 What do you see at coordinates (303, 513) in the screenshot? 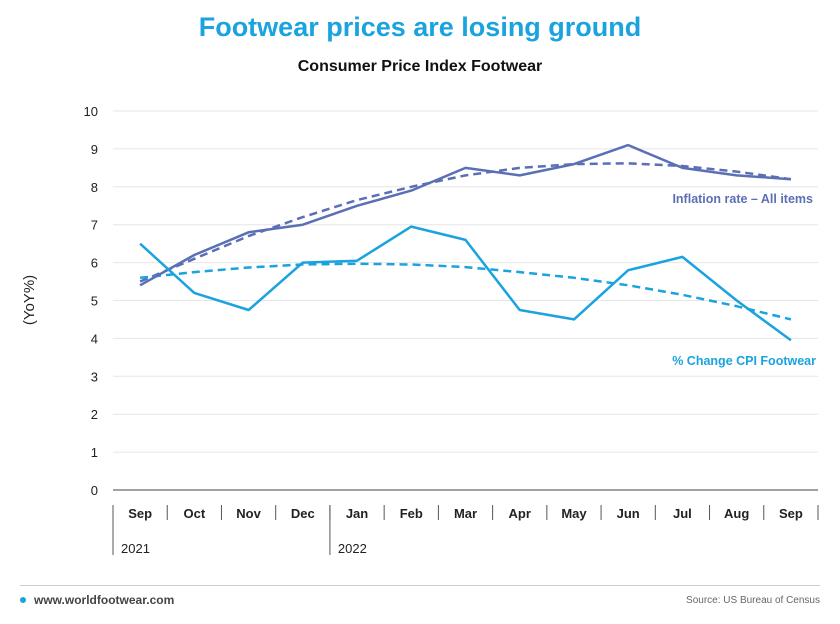
I see `x-tick-label: Dec` at bounding box center [303, 513].